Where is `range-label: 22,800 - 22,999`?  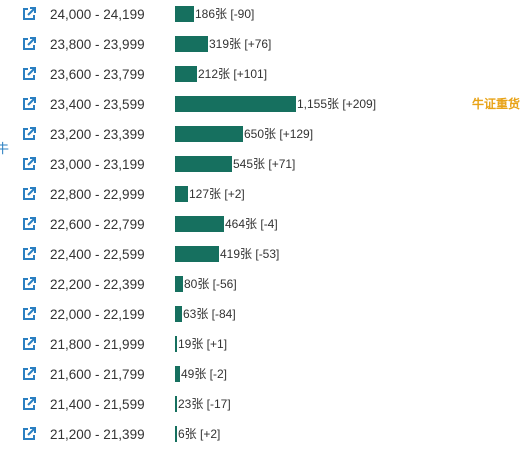
range-label: 22,800 - 22,999 is located at coordinates (97, 194).